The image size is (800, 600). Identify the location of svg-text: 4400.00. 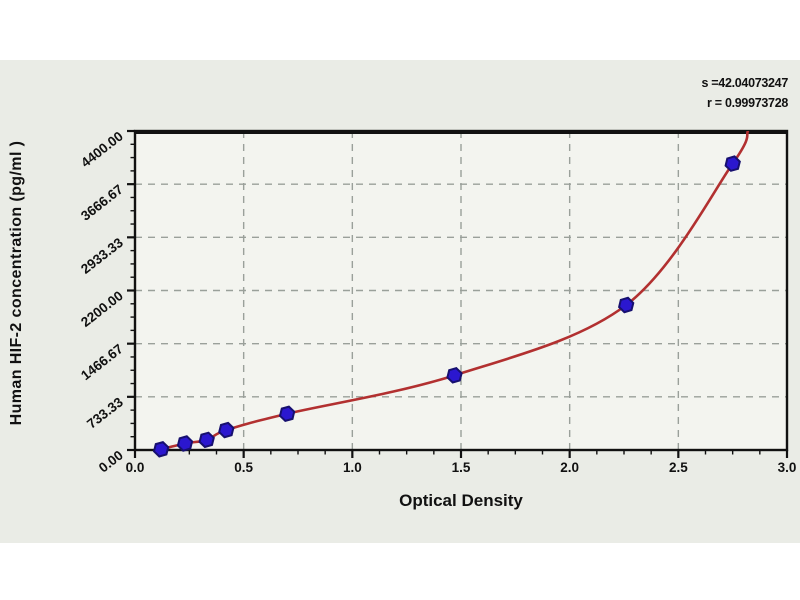
(102, 150).